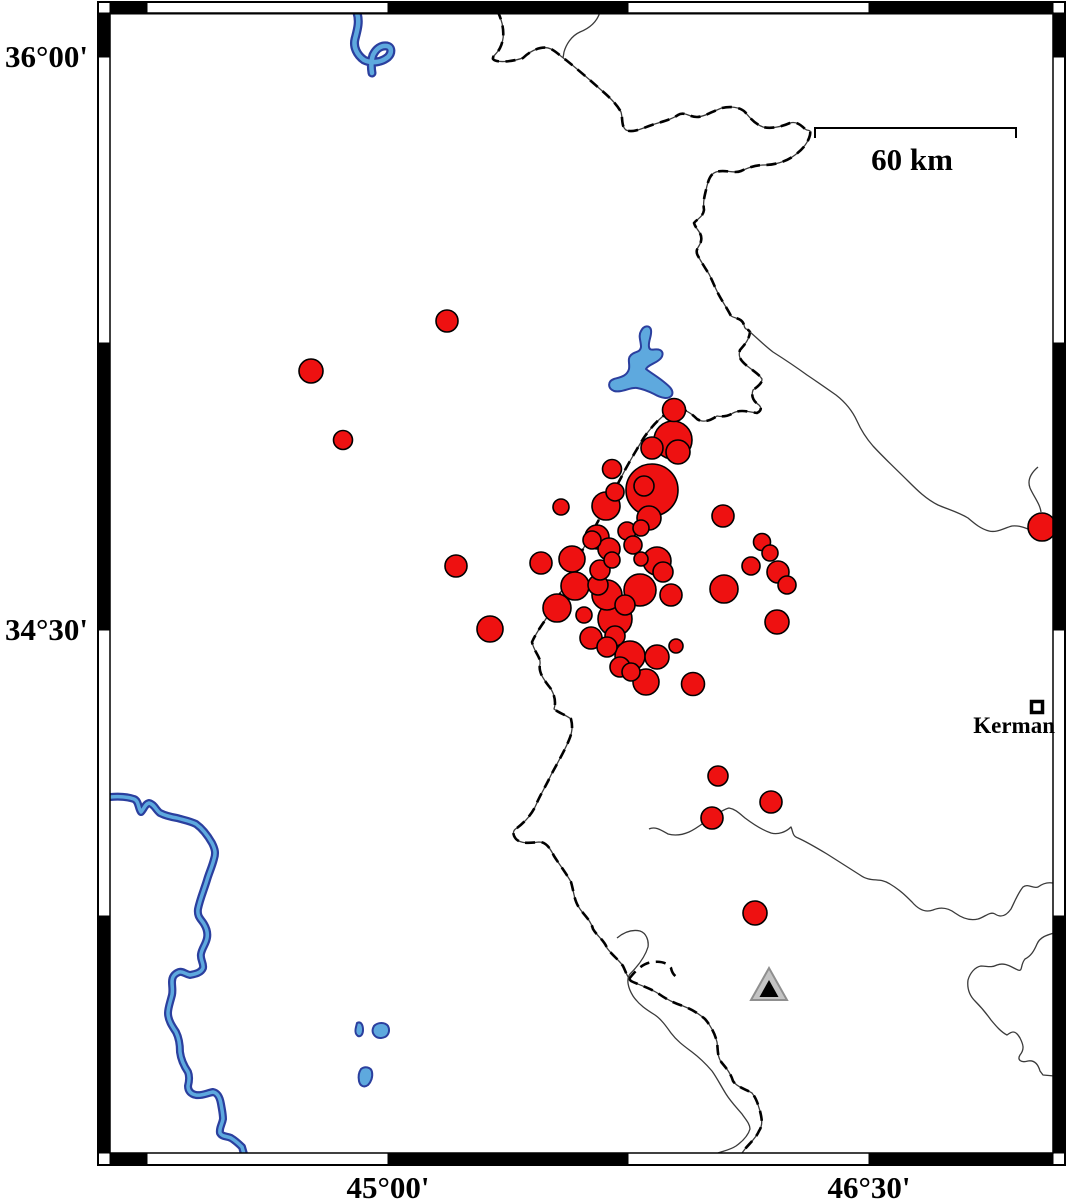 The image size is (1066, 1203). I want to click on city-square-icon, so click(1037, 707).